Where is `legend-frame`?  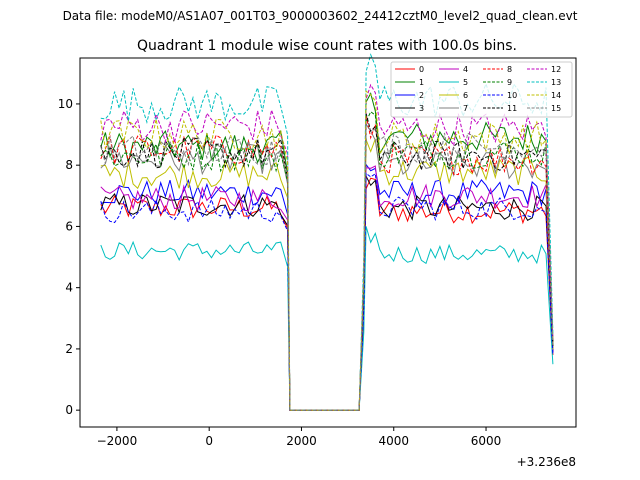
legend-frame is located at coordinates (481, 89).